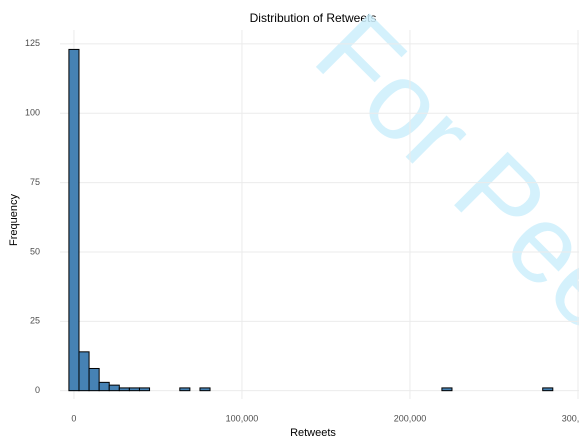 This screenshot has height=442, width=579. What do you see at coordinates (32, 43) in the screenshot?
I see `y-tick-label: 125` at bounding box center [32, 43].